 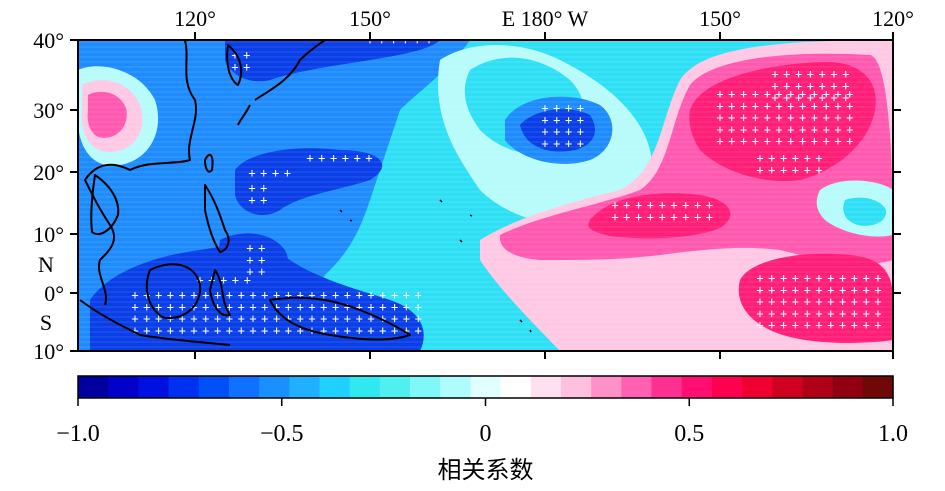 What do you see at coordinates (281, 83) in the screenshot?
I see `coast-japan` at bounding box center [281, 83].